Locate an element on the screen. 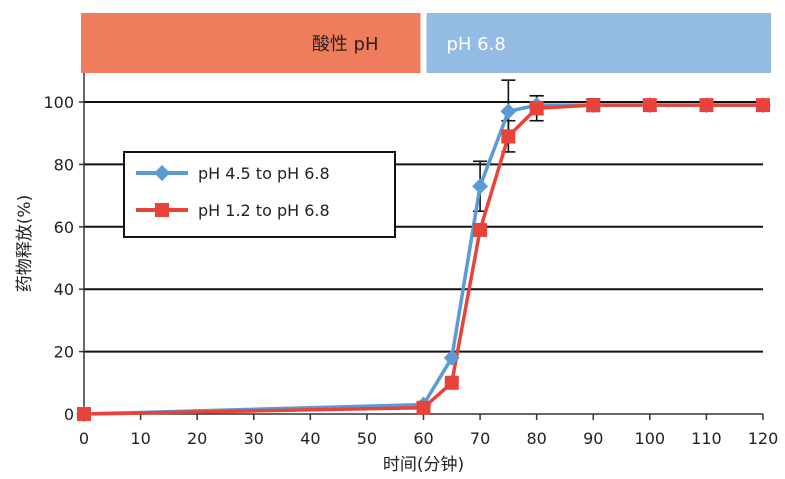 Image resolution: width=785 pixels, height=479 pixels. x-tick-label-100: 100 is located at coordinates (650, 438).